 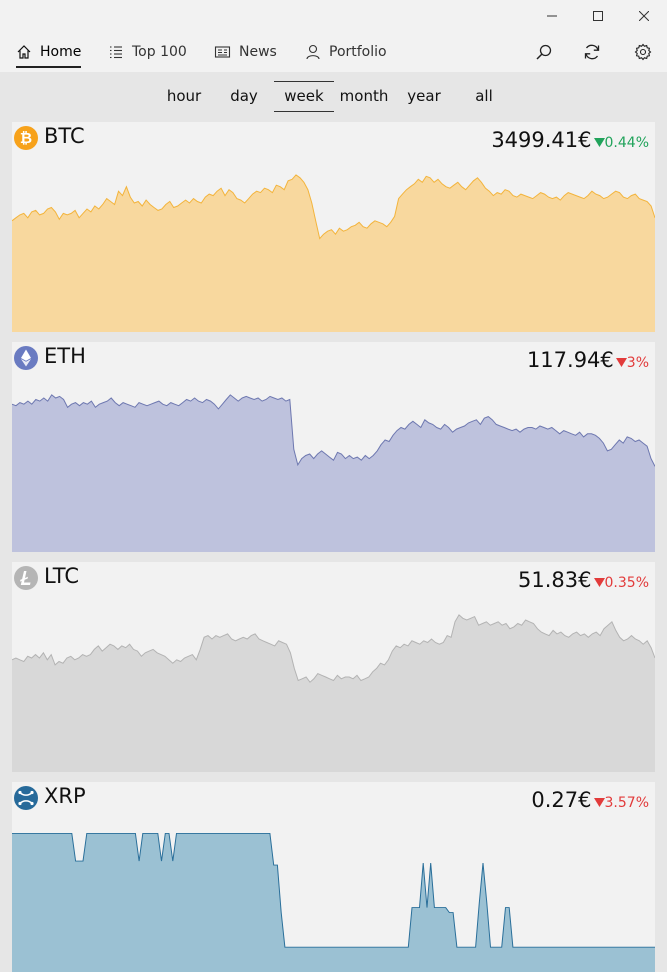 I want to click on search-button, so click(x=544, y=52).